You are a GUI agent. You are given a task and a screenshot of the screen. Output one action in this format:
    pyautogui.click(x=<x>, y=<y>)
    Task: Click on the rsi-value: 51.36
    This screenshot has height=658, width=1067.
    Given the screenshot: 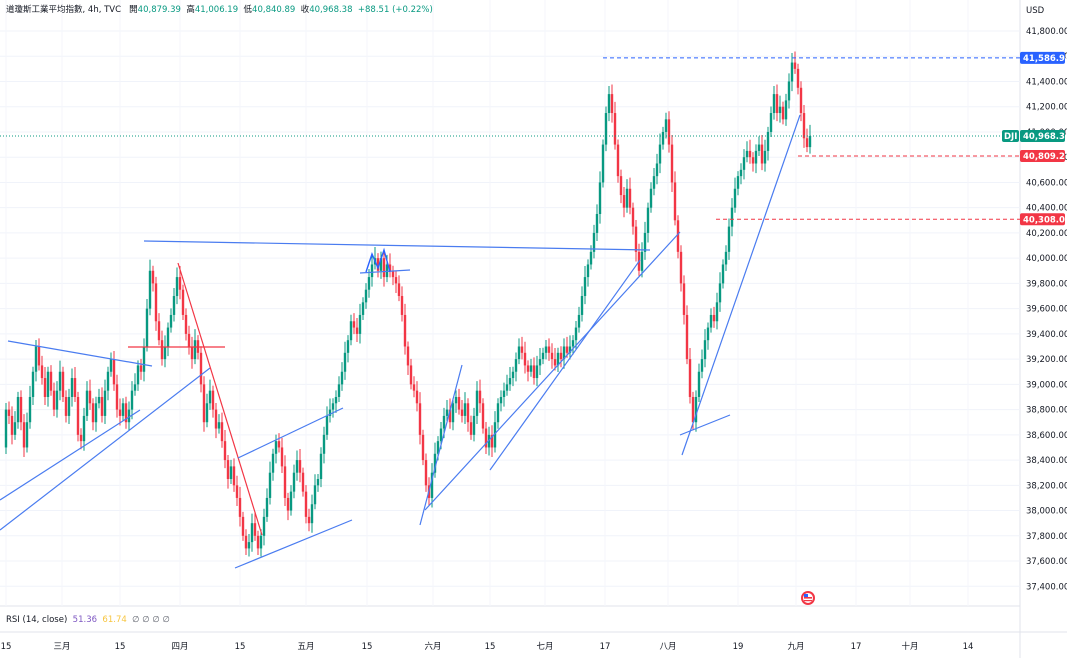 What is the action you would take?
    pyautogui.click(x=85, y=620)
    